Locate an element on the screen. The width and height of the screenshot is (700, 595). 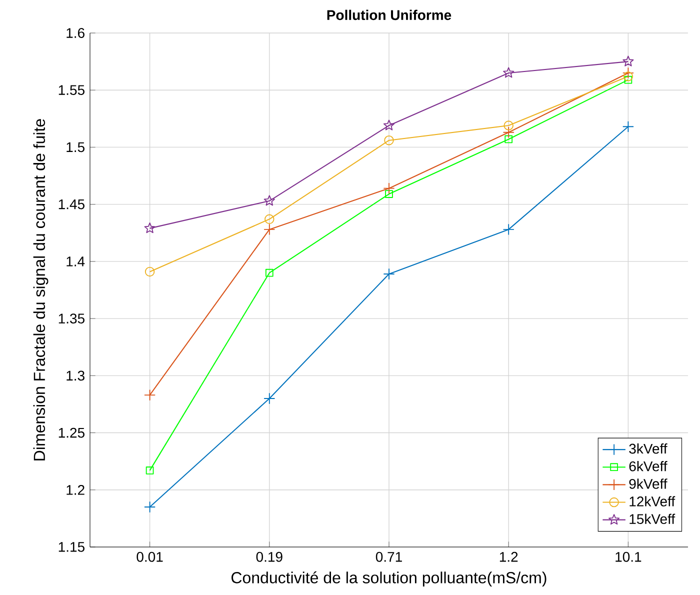
legend-label: 3kVeff is located at coordinates (648, 448).